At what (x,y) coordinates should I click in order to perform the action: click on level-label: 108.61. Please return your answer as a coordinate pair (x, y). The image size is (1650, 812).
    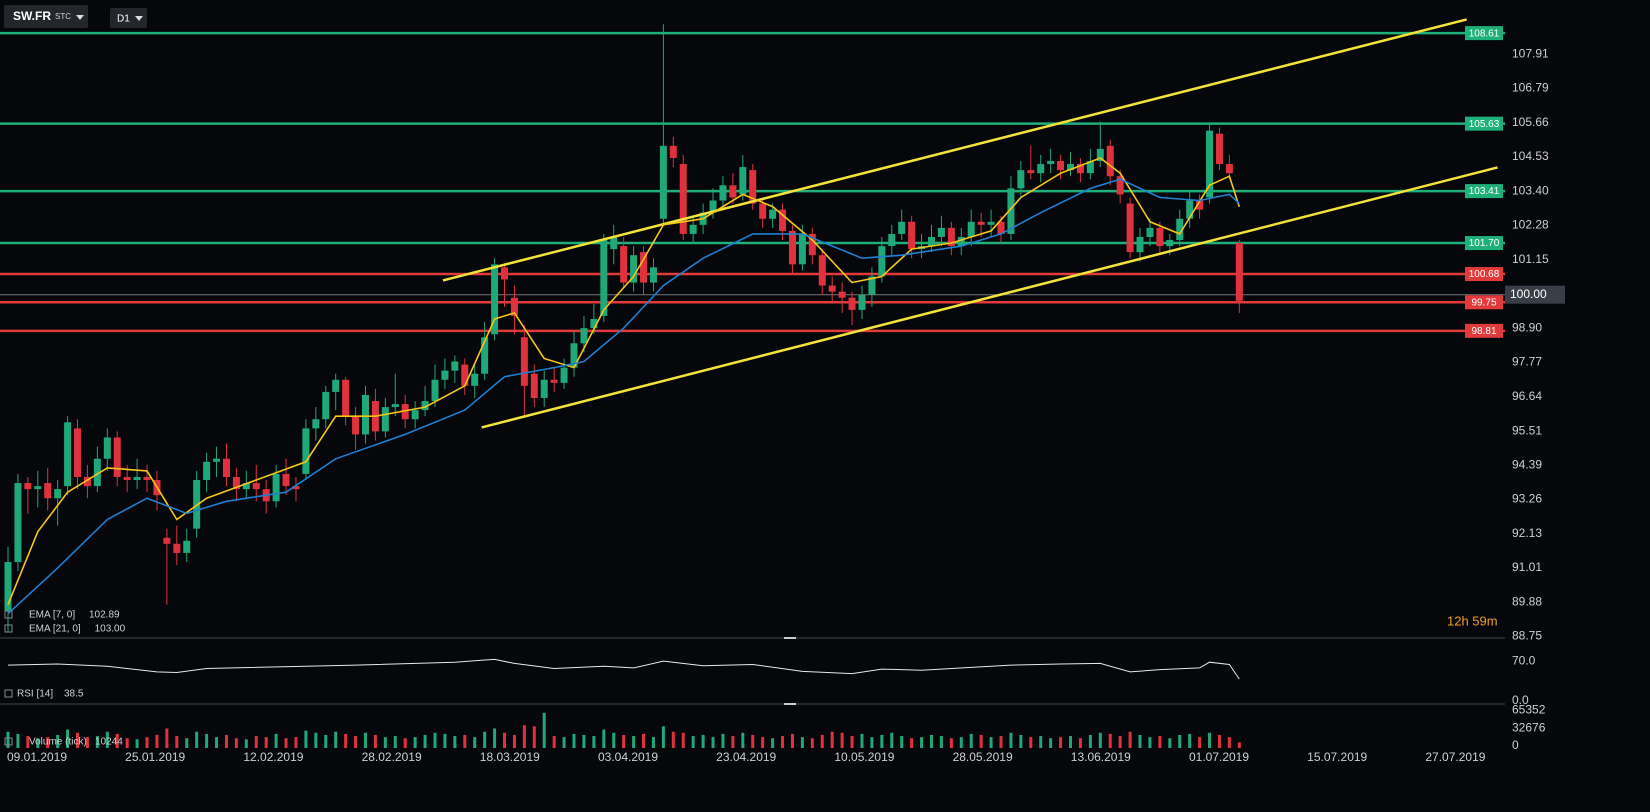
    Looking at the image, I should click on (1484, 33).